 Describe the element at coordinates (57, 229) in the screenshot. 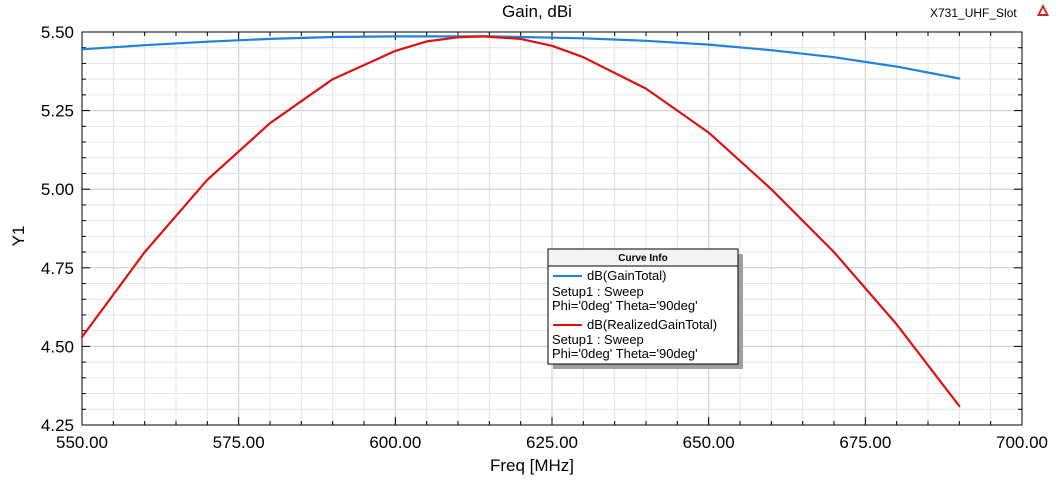

I see `y-tick-labels: 4.25 4.50 4.75 5.00 5.25 5.50` at that location.